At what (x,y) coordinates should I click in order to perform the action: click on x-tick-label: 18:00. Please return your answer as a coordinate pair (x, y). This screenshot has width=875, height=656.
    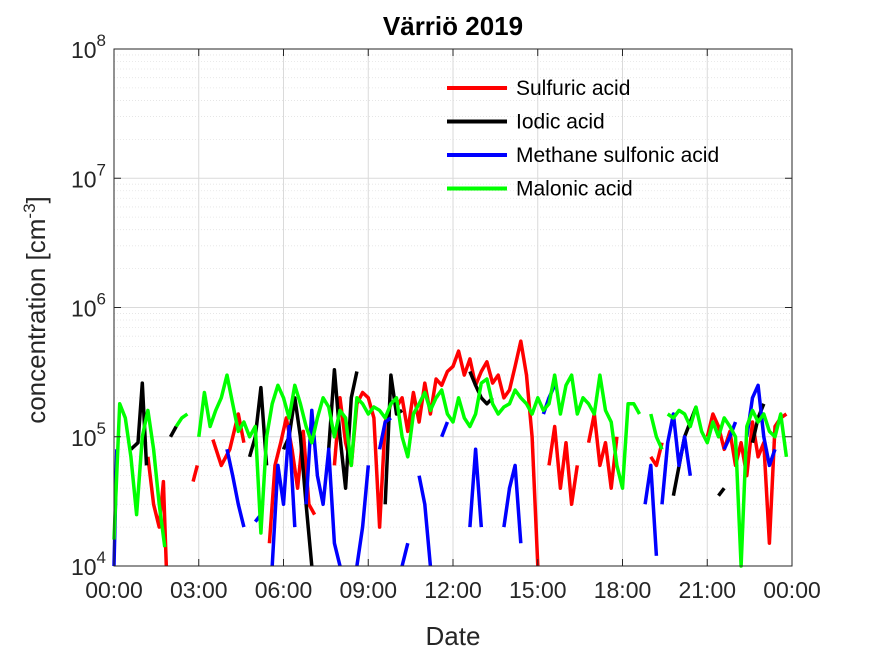
    Looking at the image, I should click on (623, 590).